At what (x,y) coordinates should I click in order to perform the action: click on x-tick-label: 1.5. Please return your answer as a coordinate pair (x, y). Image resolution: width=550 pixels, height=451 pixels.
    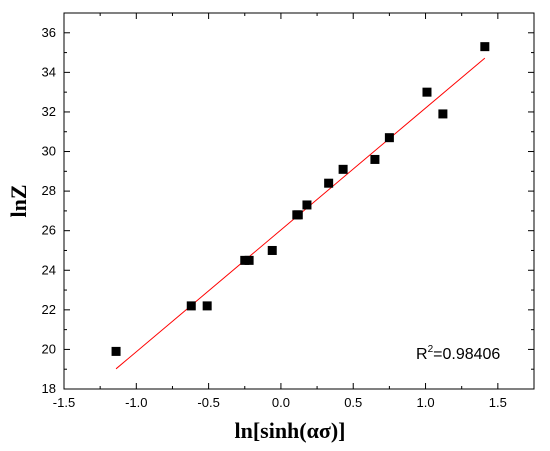
    Looking at the image, I should click on (498, 402).